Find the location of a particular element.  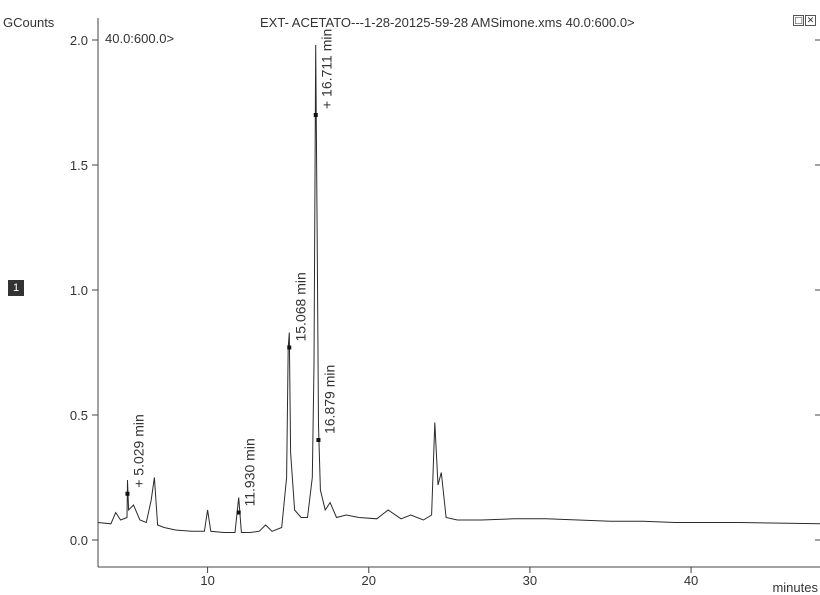

x-tick-label: 40 is located at coordinates (691, 580).